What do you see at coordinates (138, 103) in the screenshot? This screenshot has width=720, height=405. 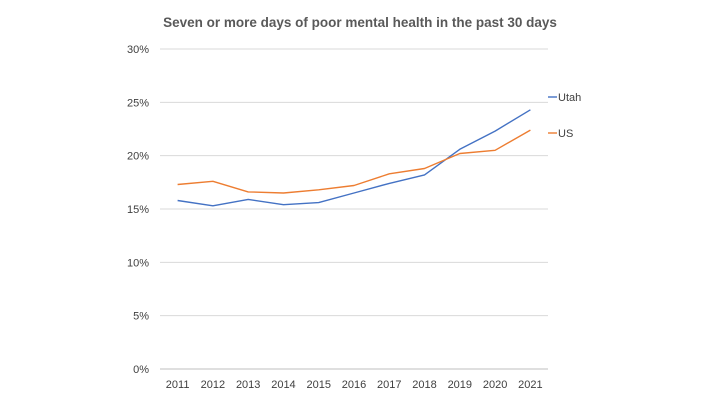 I see `y-tick-label: 25%` at bounding box center [138, 103].